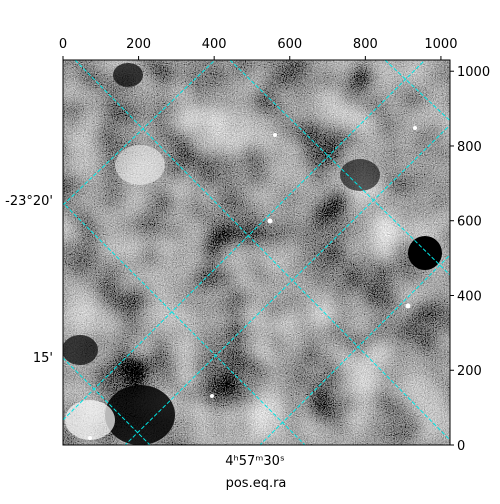 The height and width of the screenshot is (504, 500). I want to click on x-tick-label: 200, so click(138, 44).